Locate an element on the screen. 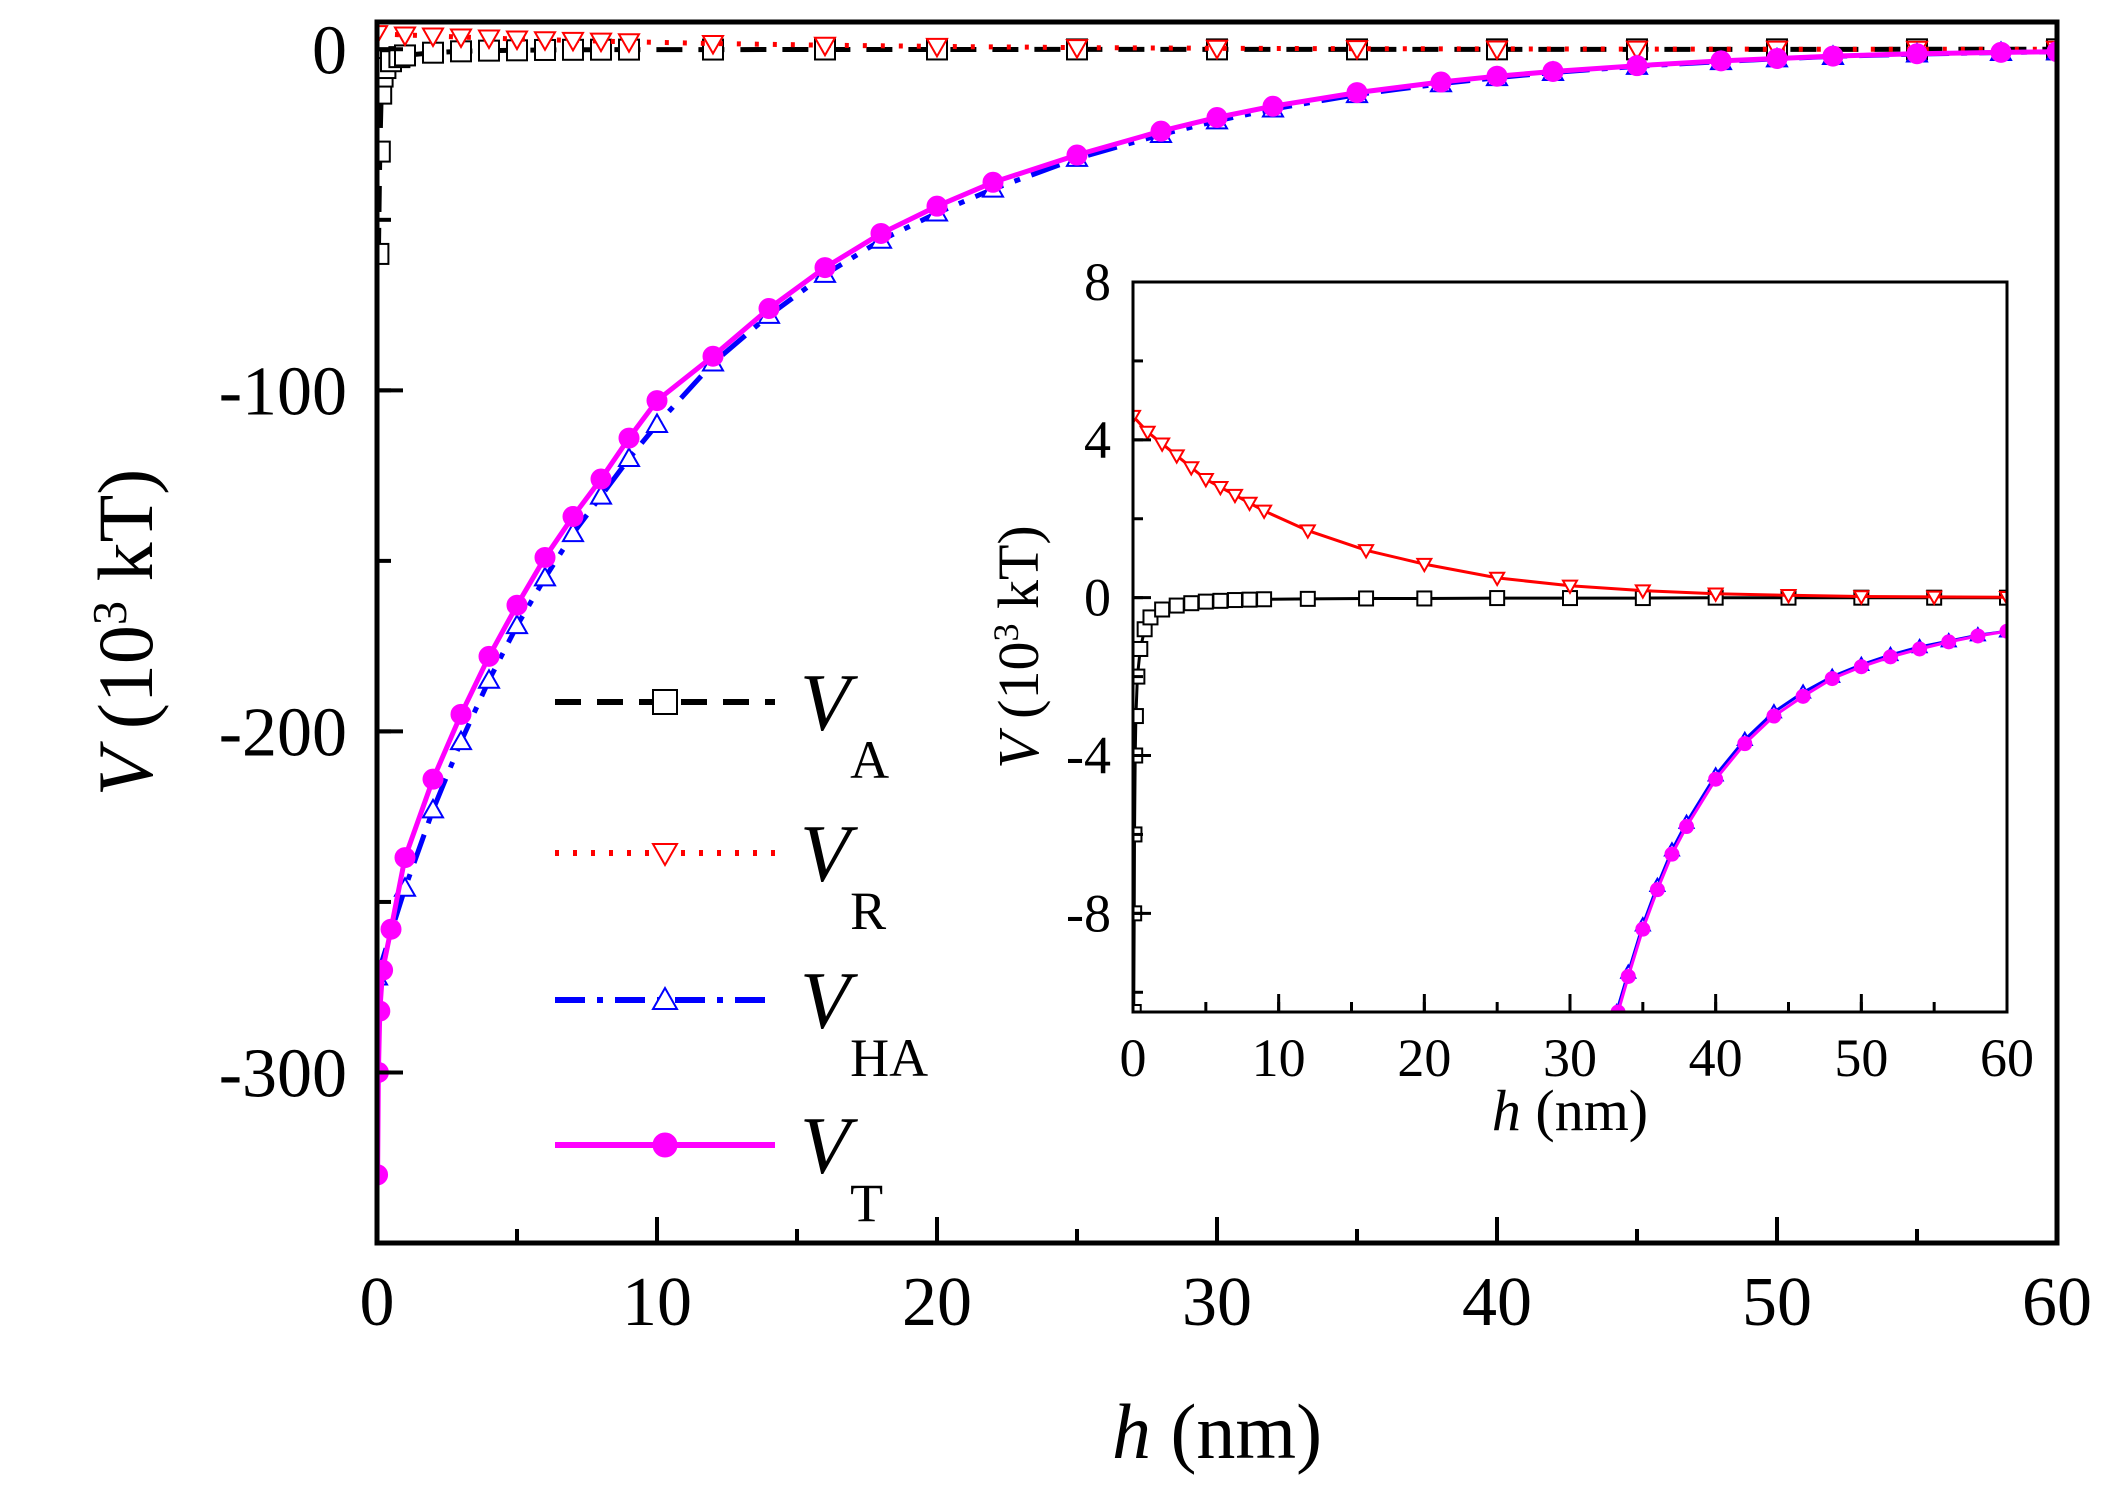 The image size is (2107, 1494). x-axis-label: h (nm) is located at coordinates (1570, 1110).